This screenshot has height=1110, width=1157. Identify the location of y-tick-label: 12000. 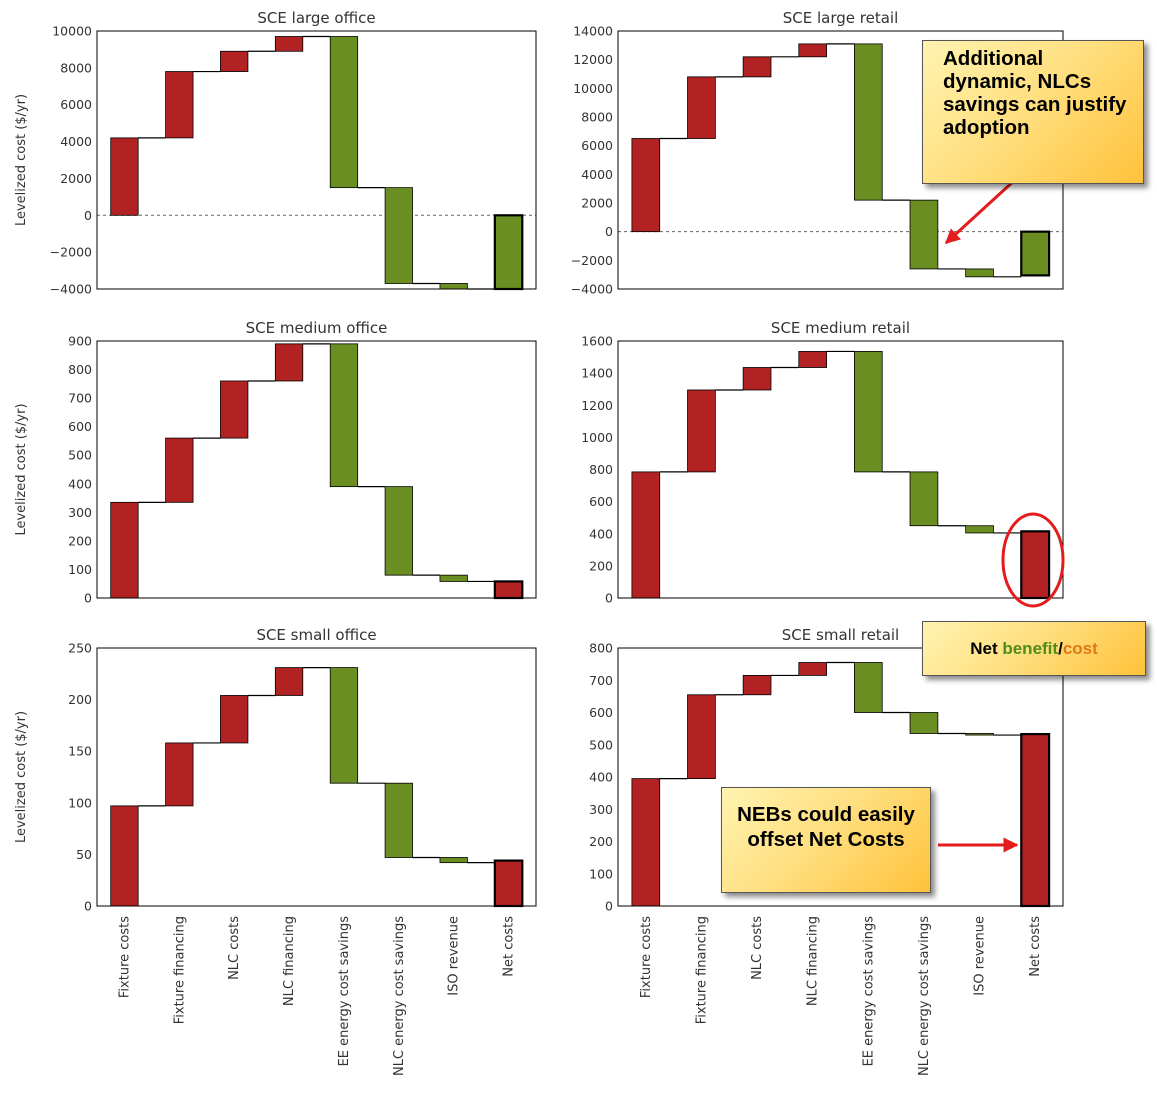
(593, 59).